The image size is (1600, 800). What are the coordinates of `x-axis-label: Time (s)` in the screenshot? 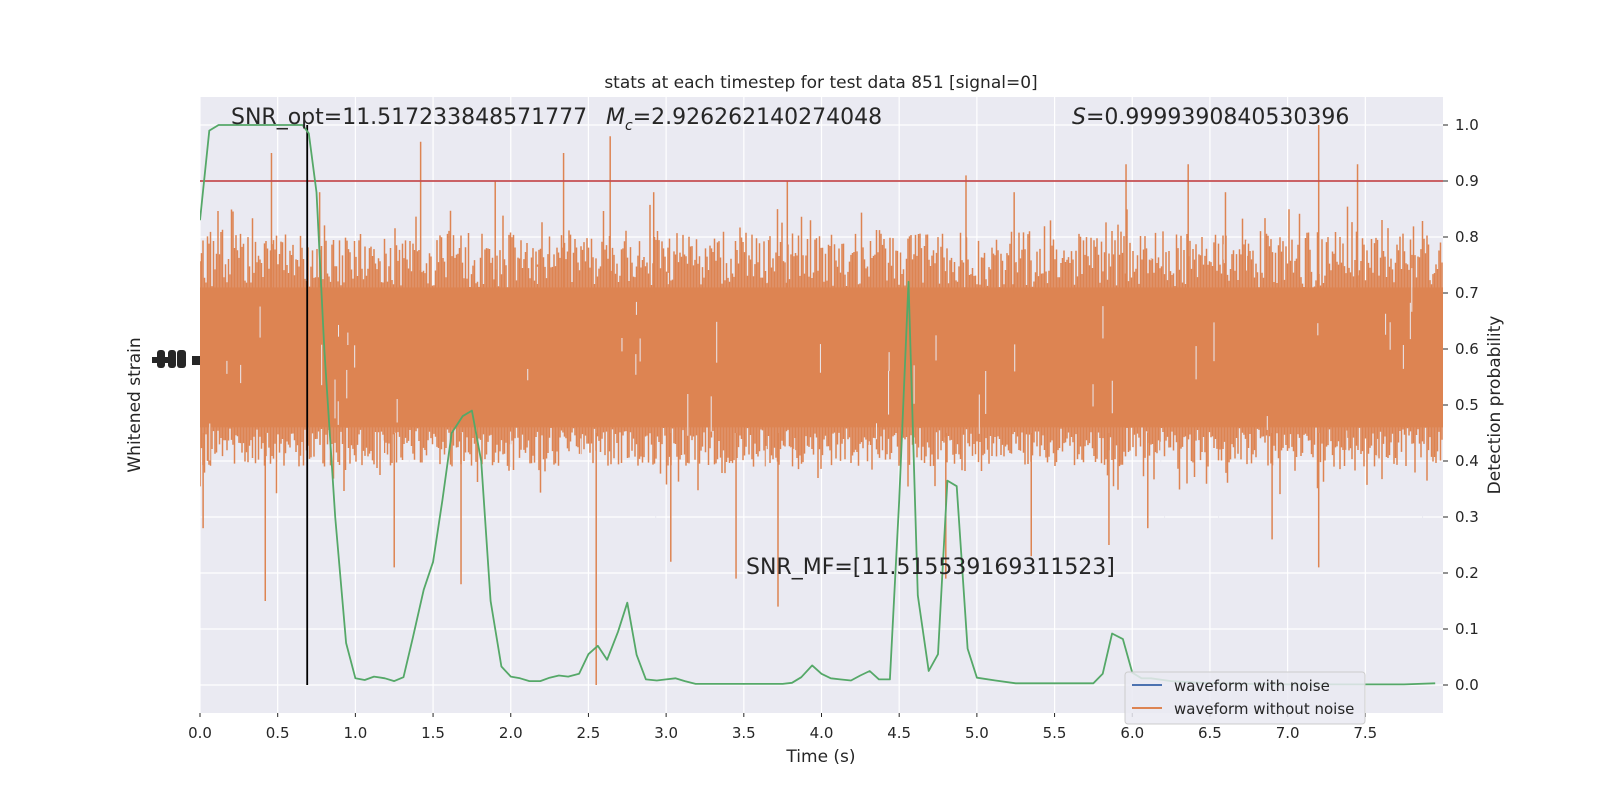 It's located at (820, 757).